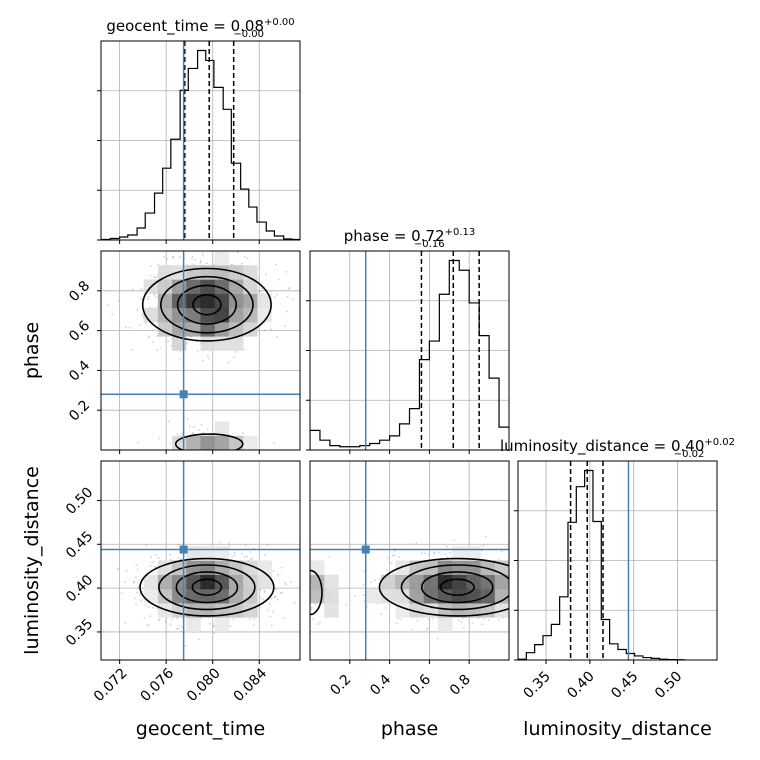 The image size is (760, 760). I want to click on hist-step, so click(409, 354).